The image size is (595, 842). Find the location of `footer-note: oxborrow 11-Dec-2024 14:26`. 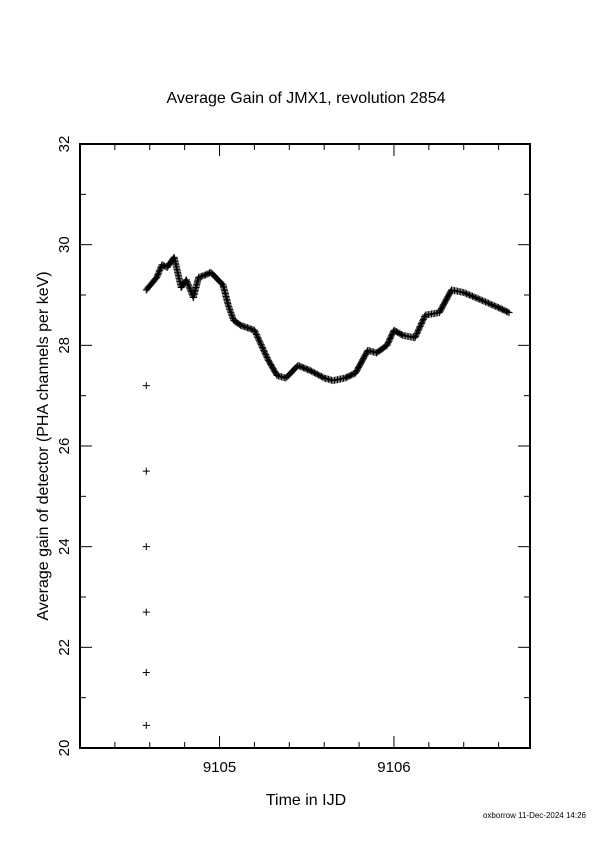

footer-note: oxborrow 11-Dec-2024 14:26 is located at coordinates (535, 815).